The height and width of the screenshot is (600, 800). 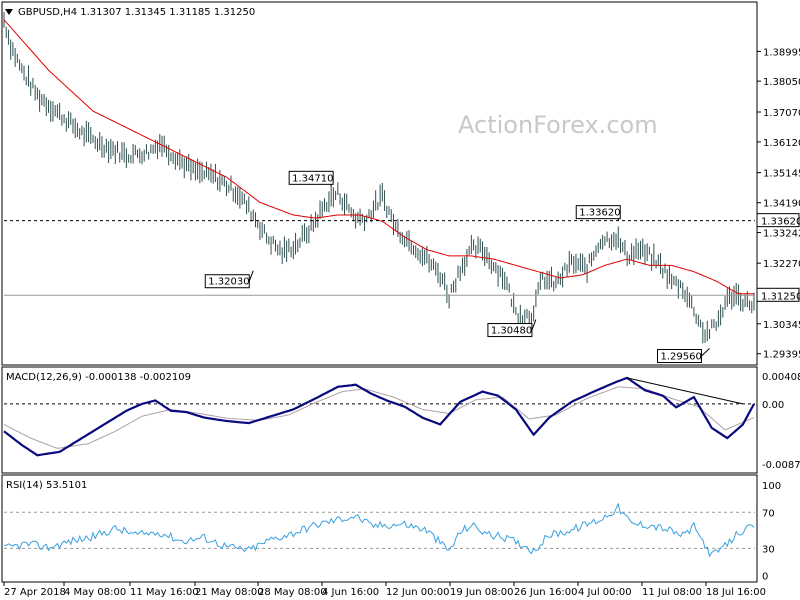 I want to click on price-label: 1.34710, so click(x=311, y=178).